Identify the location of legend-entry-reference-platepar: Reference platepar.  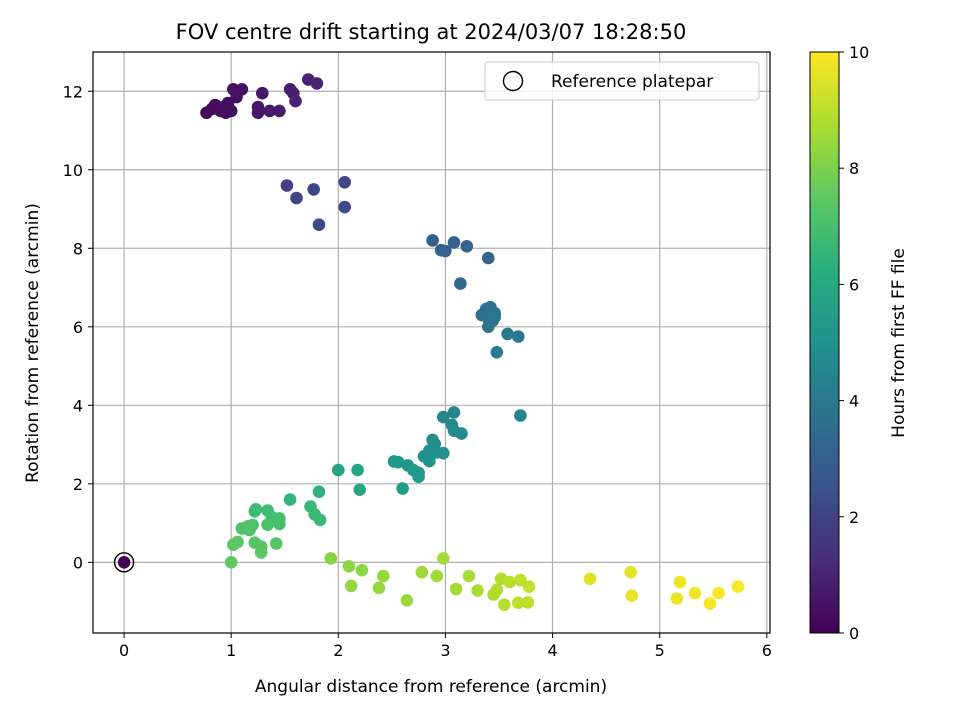
(632, 82).